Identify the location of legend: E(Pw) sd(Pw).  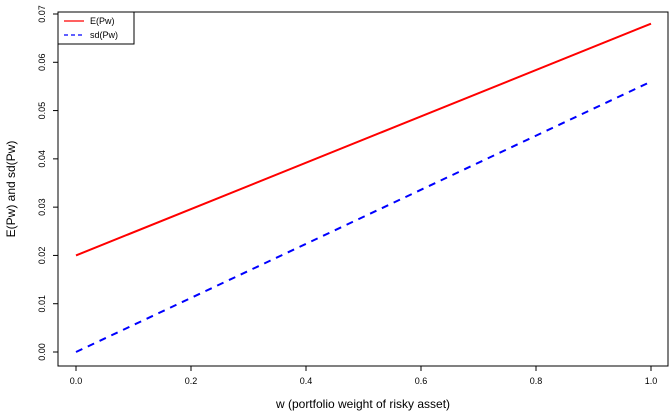
(96, 28).